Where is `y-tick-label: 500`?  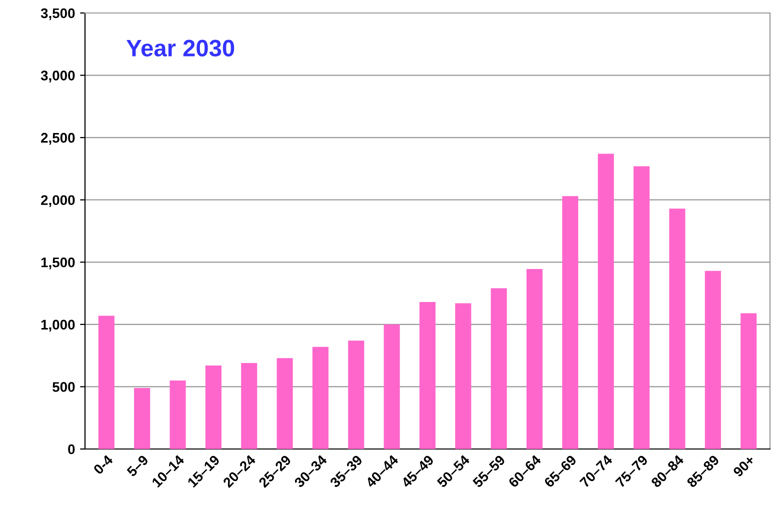 y-tick-label: 500 is located at coordinates (63, 387).